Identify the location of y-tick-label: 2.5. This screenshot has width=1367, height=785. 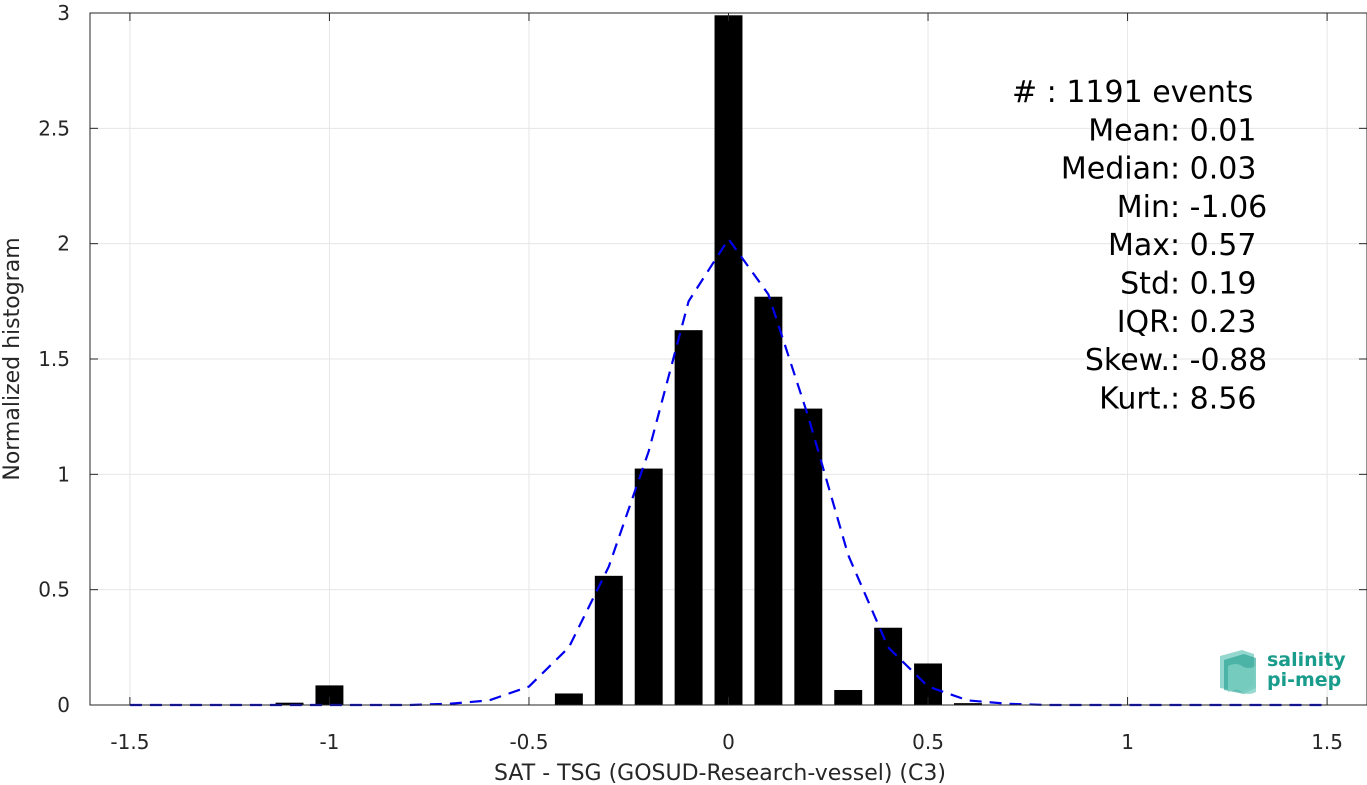
(54, 128).